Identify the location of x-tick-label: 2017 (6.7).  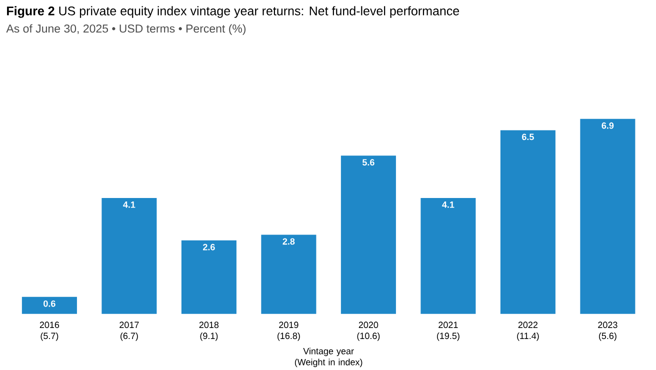
(129, 331).